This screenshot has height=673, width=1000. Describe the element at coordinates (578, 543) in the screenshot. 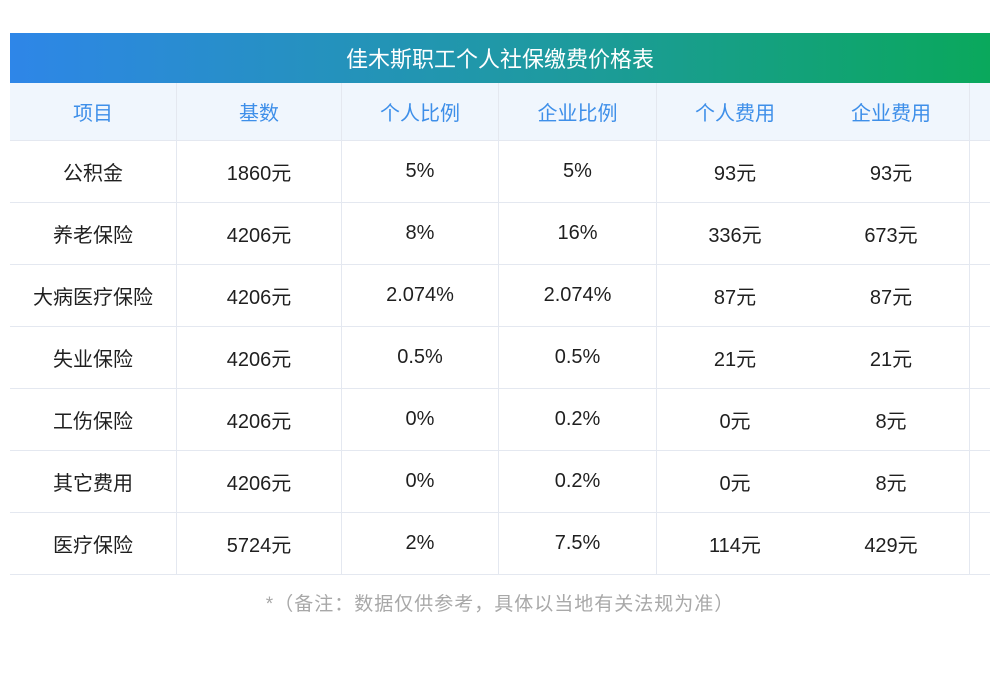

I see `cell-company-rate: 7.5%` at that location.